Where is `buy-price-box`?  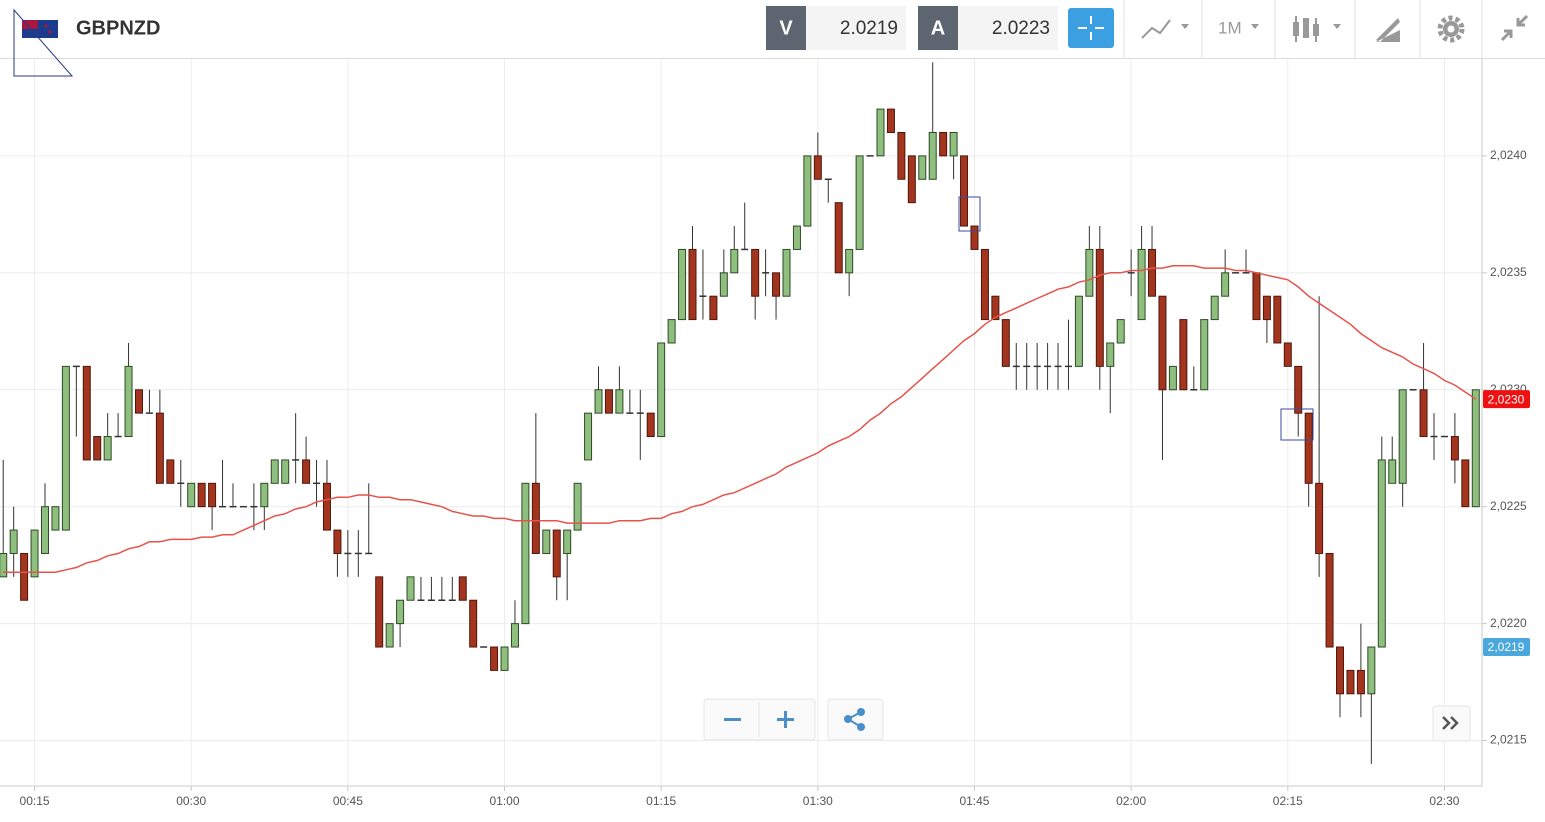
buy-price-box is located at coordinates (1008, 28).